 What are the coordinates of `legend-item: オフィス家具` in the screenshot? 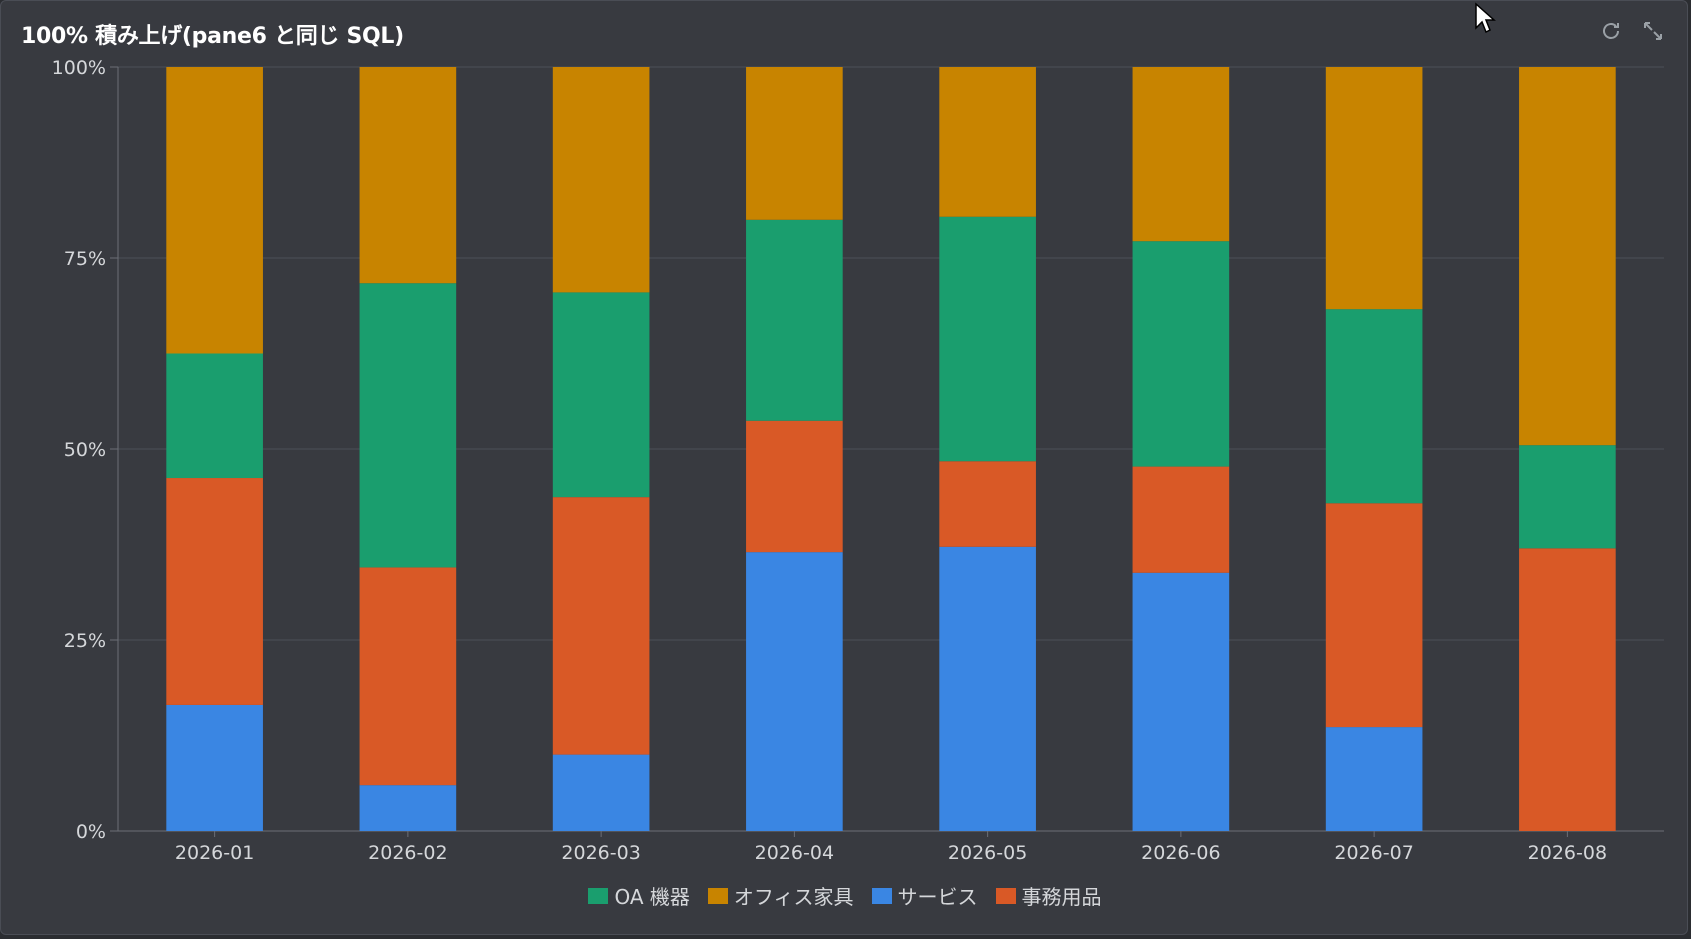 It's located at (780, 895).